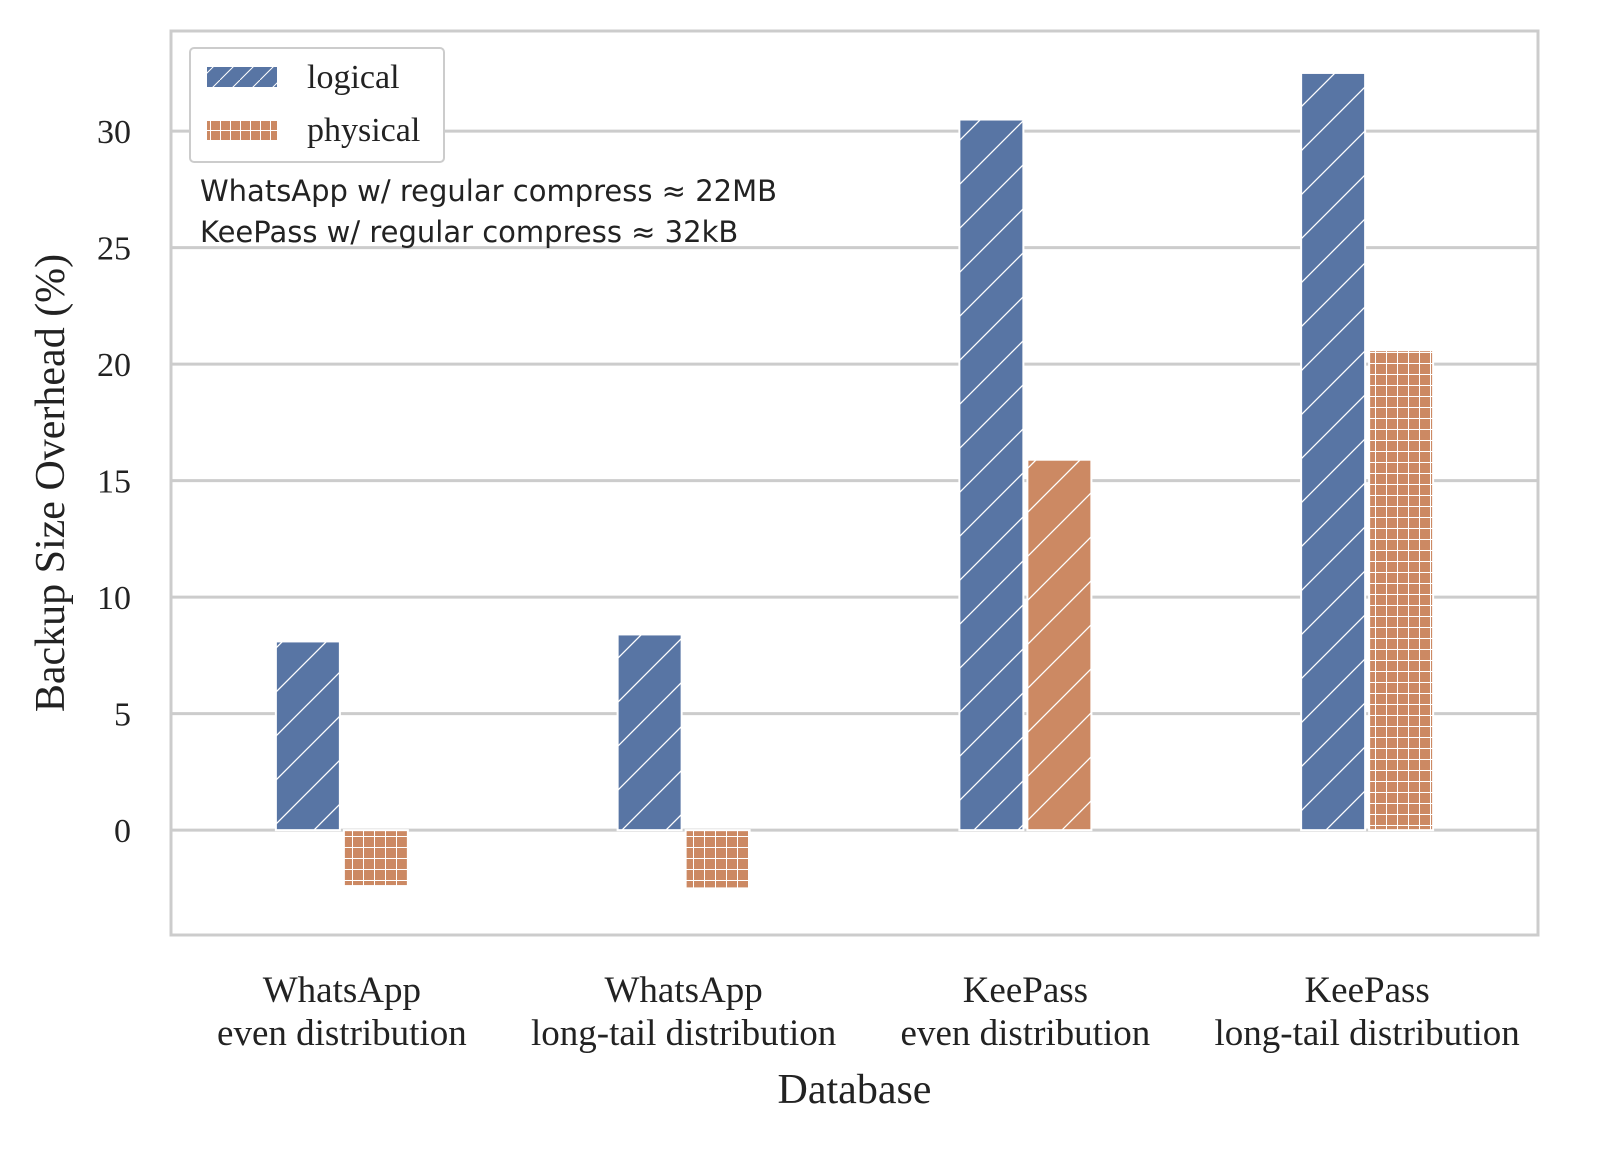  Describe the element at coordinates (469, 232) in the screenshot. I see `annotation-keepass-compress: KeePass w/ regular compress ≈ 32kB` at that location.